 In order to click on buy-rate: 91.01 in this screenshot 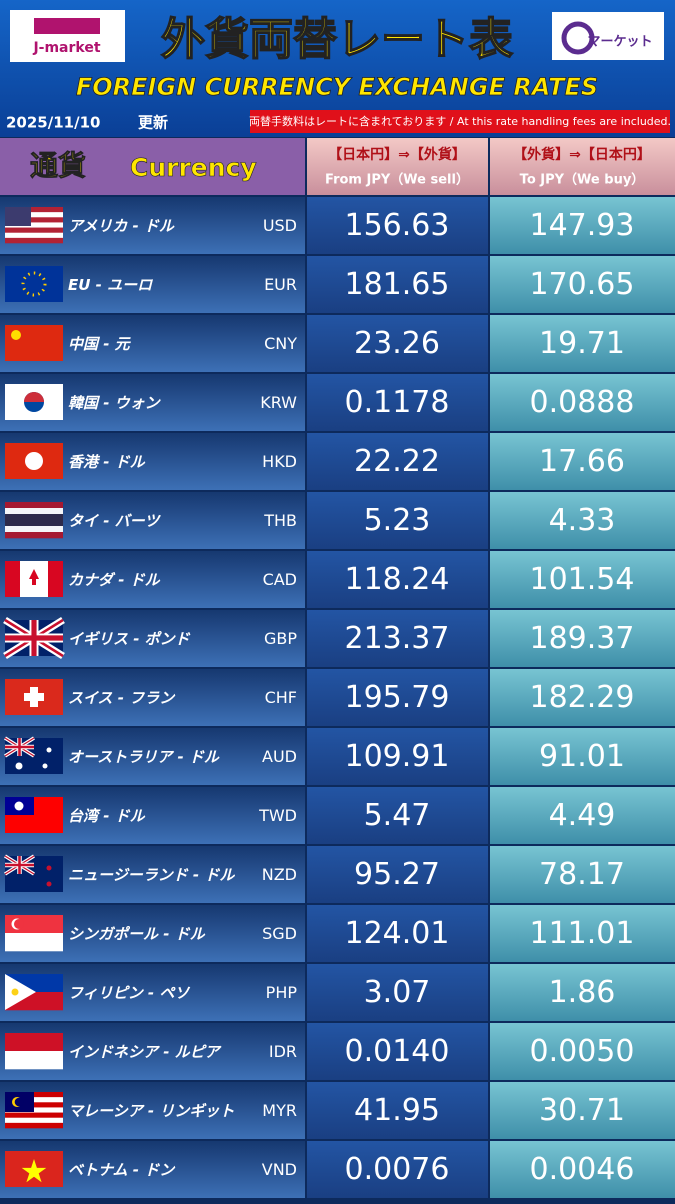, I will do `click(582, 756)`.